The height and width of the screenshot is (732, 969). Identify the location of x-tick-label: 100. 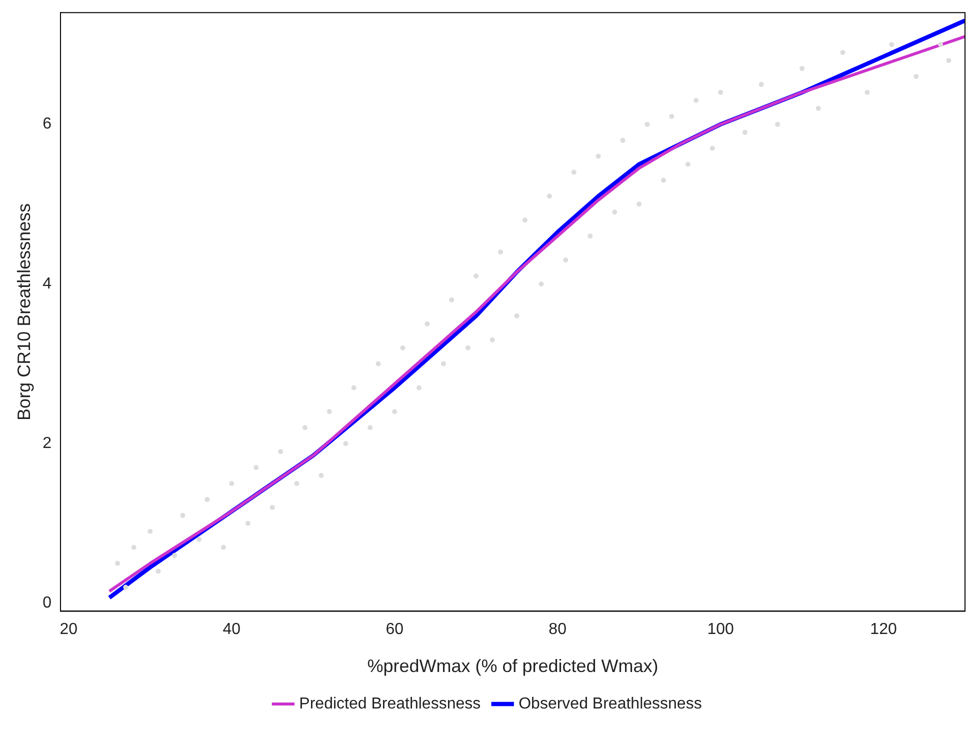
(720, 629).